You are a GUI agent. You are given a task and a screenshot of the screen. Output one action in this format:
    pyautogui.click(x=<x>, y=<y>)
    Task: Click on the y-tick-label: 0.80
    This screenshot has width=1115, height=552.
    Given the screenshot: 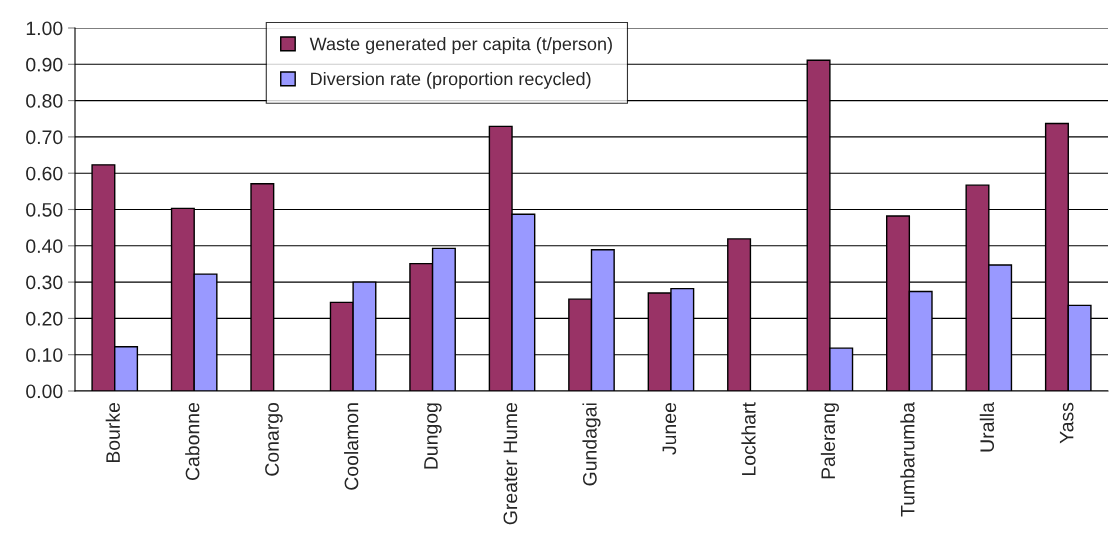 What is the action you would take?
    pyautogui.click(x=44, y=101)
    